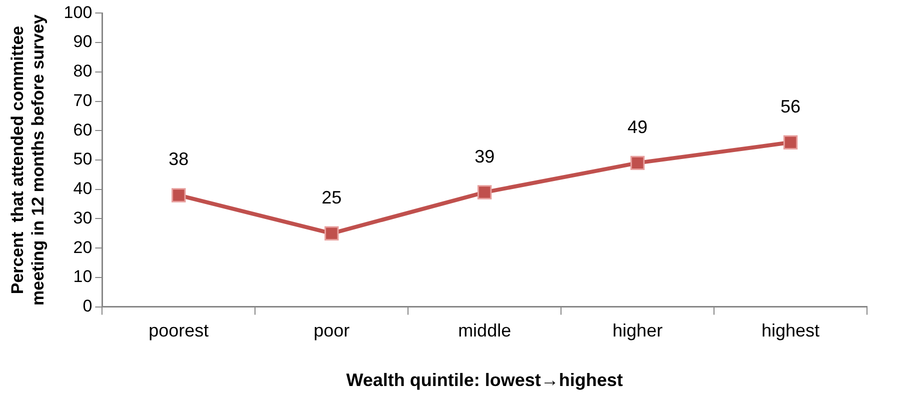 The image size is (897, 400). What do you see at coordinates (82, 100) in the screenshot?
I see `y-tick-label: 70` at bounding box center [82, 100].